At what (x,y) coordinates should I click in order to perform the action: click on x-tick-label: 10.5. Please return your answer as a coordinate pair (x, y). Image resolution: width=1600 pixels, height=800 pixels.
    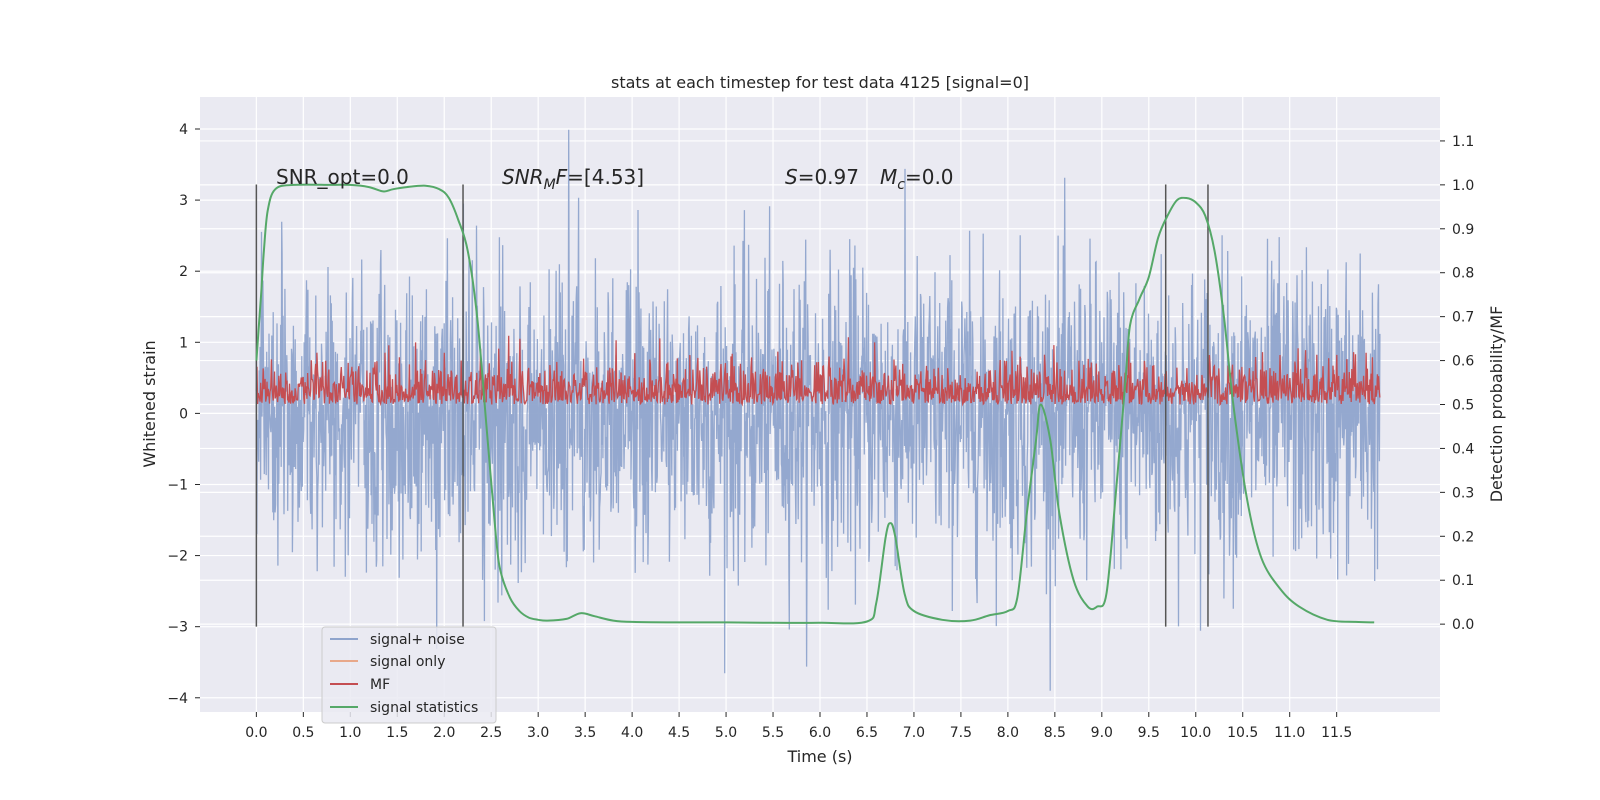
    Looking at the image, I should click on (1242, 733).